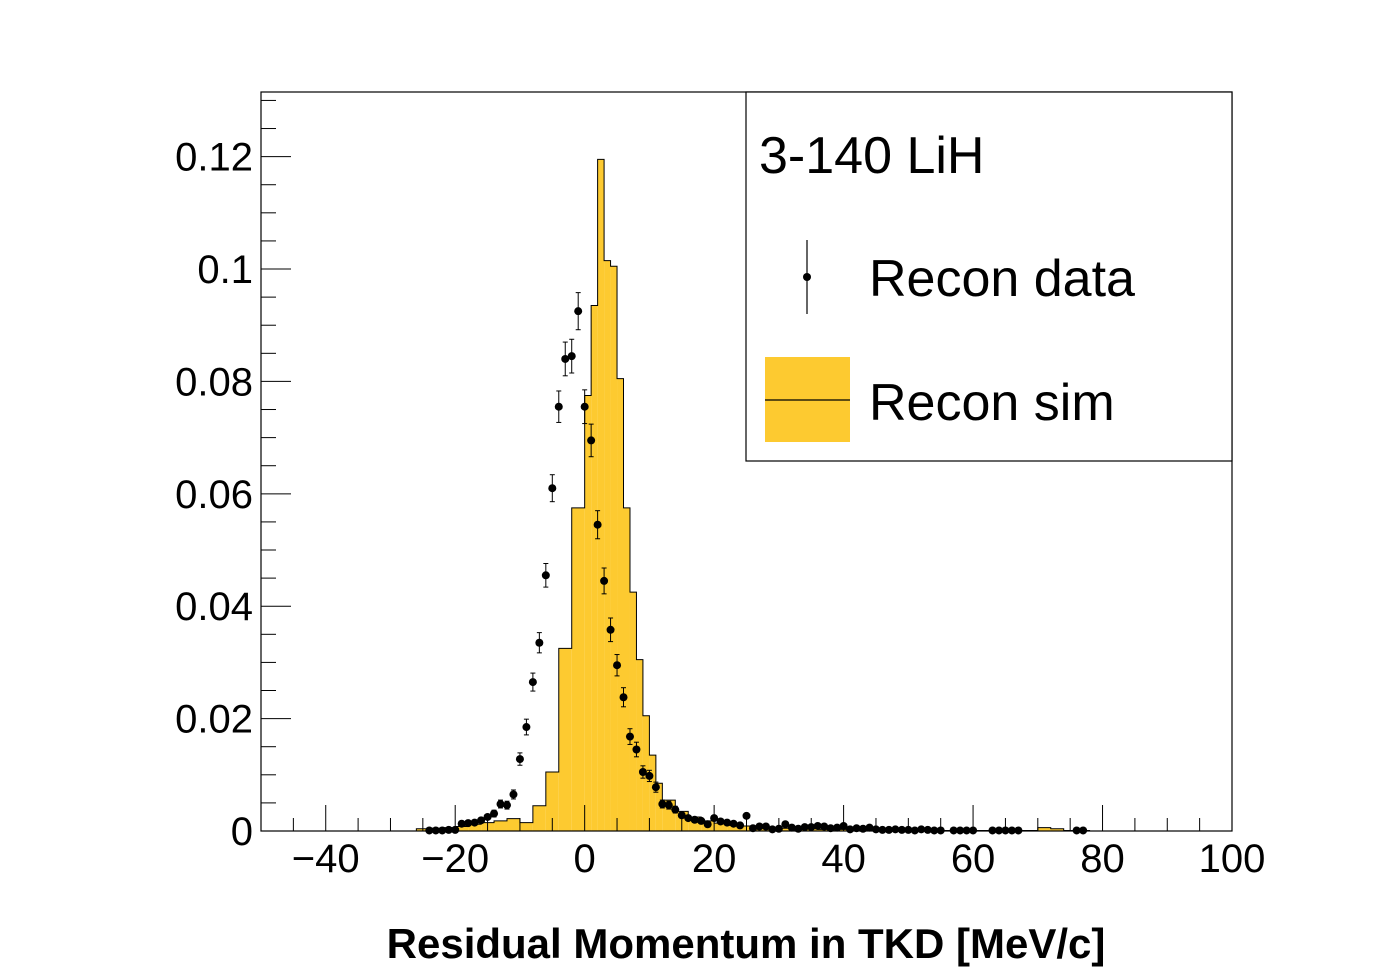 This screenshot has height=972, width=1396. I want to click on x-axis: −40 −20 0 20 40 60 80 100, so click(763, 843).